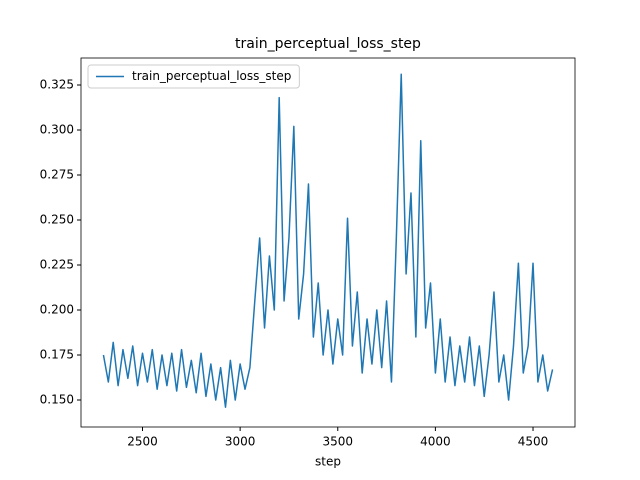 The height and width of the screenshot is (480, 640). What do you see at coordinates (328, 462) in the screenshot?
I see `x-axis-label: step` at bounding box center [328, 462].